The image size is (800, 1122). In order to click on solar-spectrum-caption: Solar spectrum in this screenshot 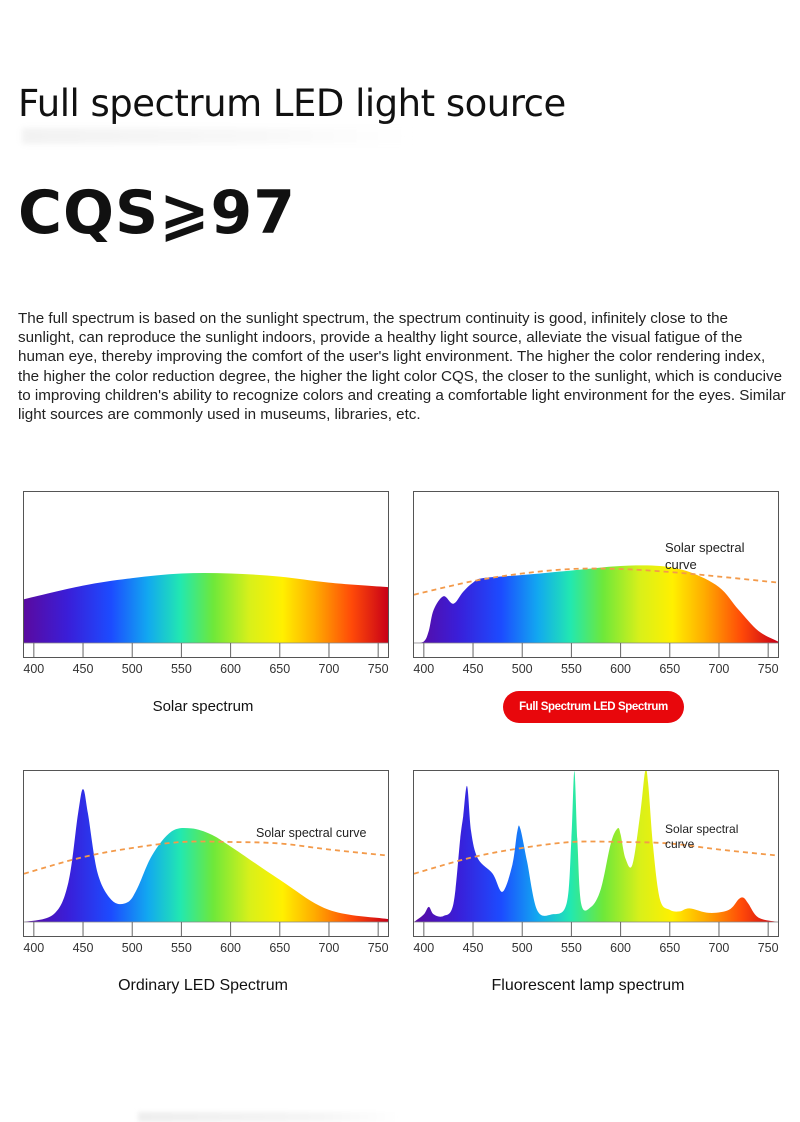, I will do `click(203, 706)`.